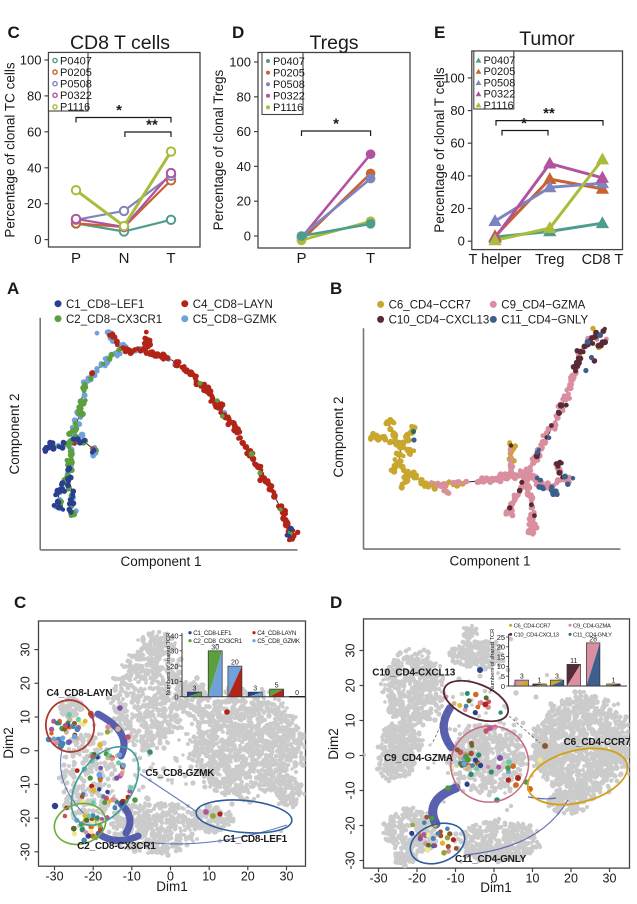  What do you see at coordinates (603, 260) in the screenshot?
I see `svg-text: CD8 T` at bounding box center [603, 260].